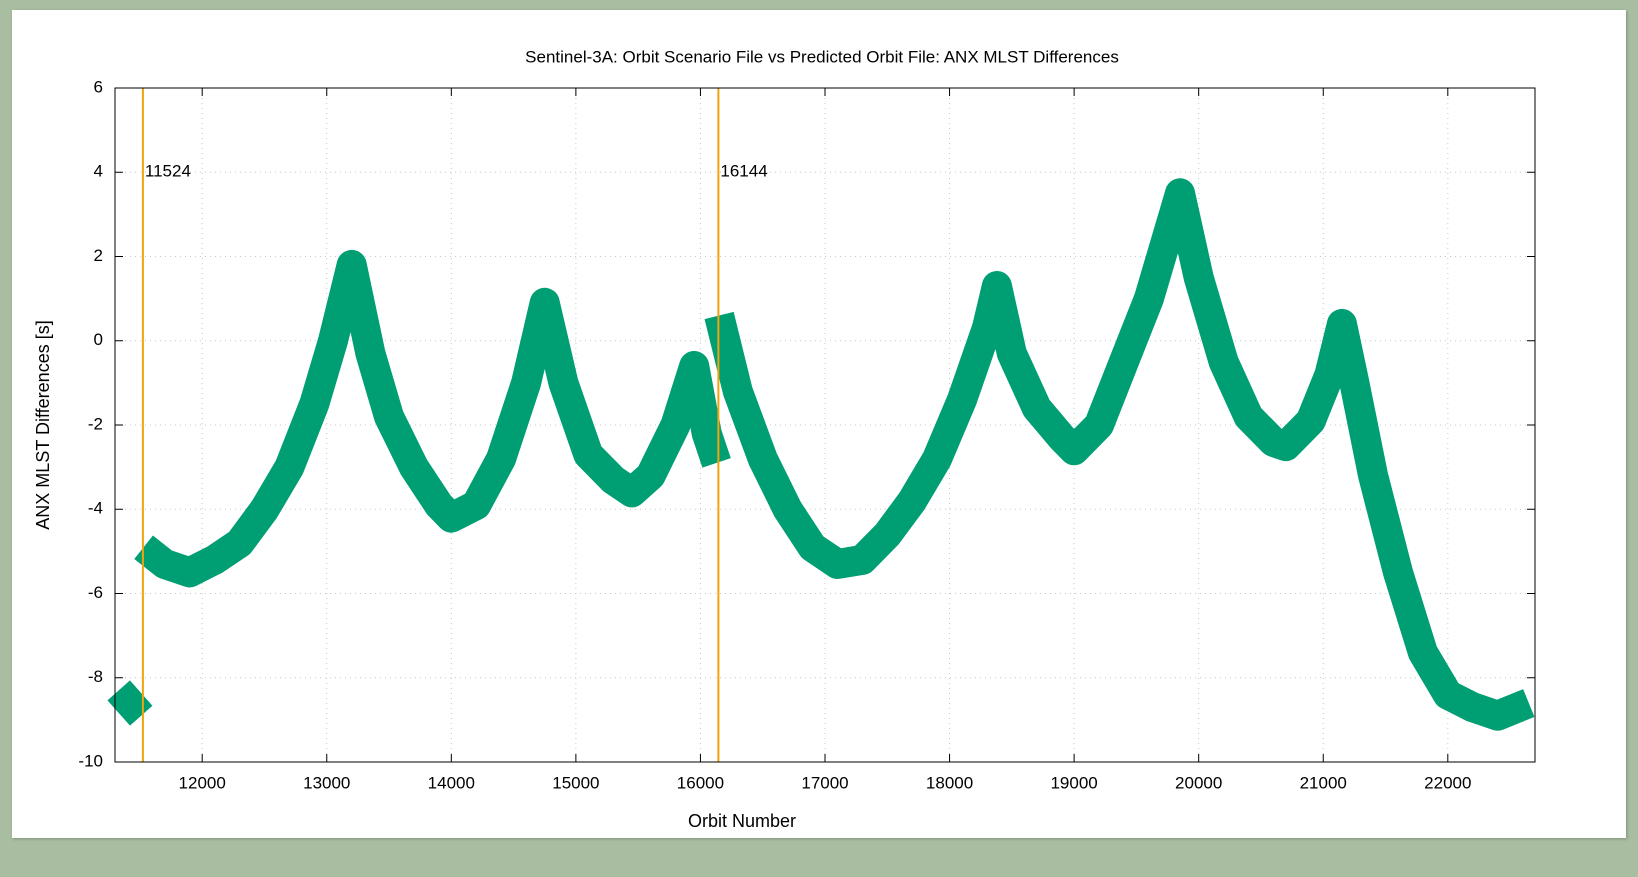 This screenshot has height=877, width=1638. Describe the element at coordinates (700, 782) in the screenshot. I see `x-tick-label: 16000` at that location.